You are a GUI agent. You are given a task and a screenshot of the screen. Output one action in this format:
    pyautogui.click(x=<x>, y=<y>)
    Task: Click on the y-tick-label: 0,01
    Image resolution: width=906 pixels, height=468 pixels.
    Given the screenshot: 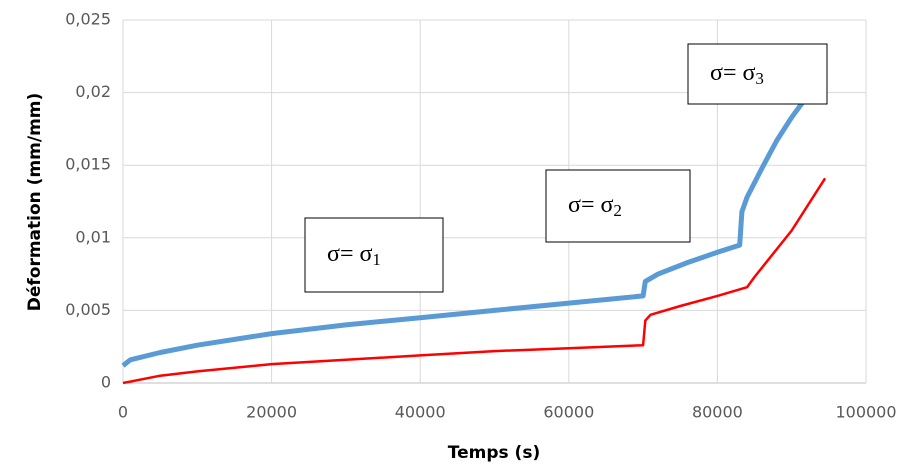 What is the action you would take?
    pyautogui.click(x=93, y=236)
    